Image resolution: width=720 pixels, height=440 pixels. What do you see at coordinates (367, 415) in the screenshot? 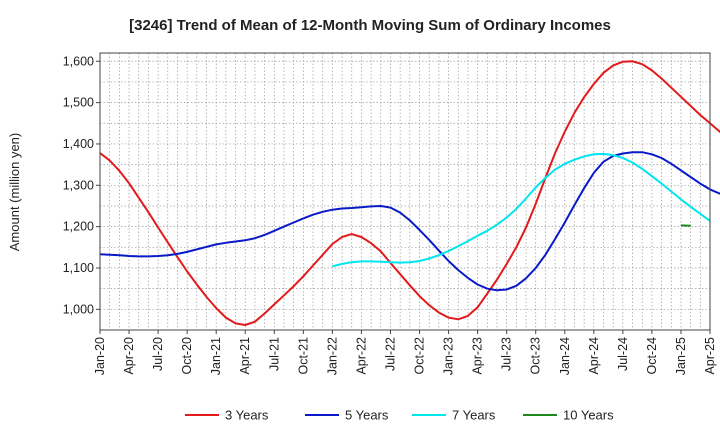
I see `legend-label-5-years: 5 Years` at bounding box center [367, 415].